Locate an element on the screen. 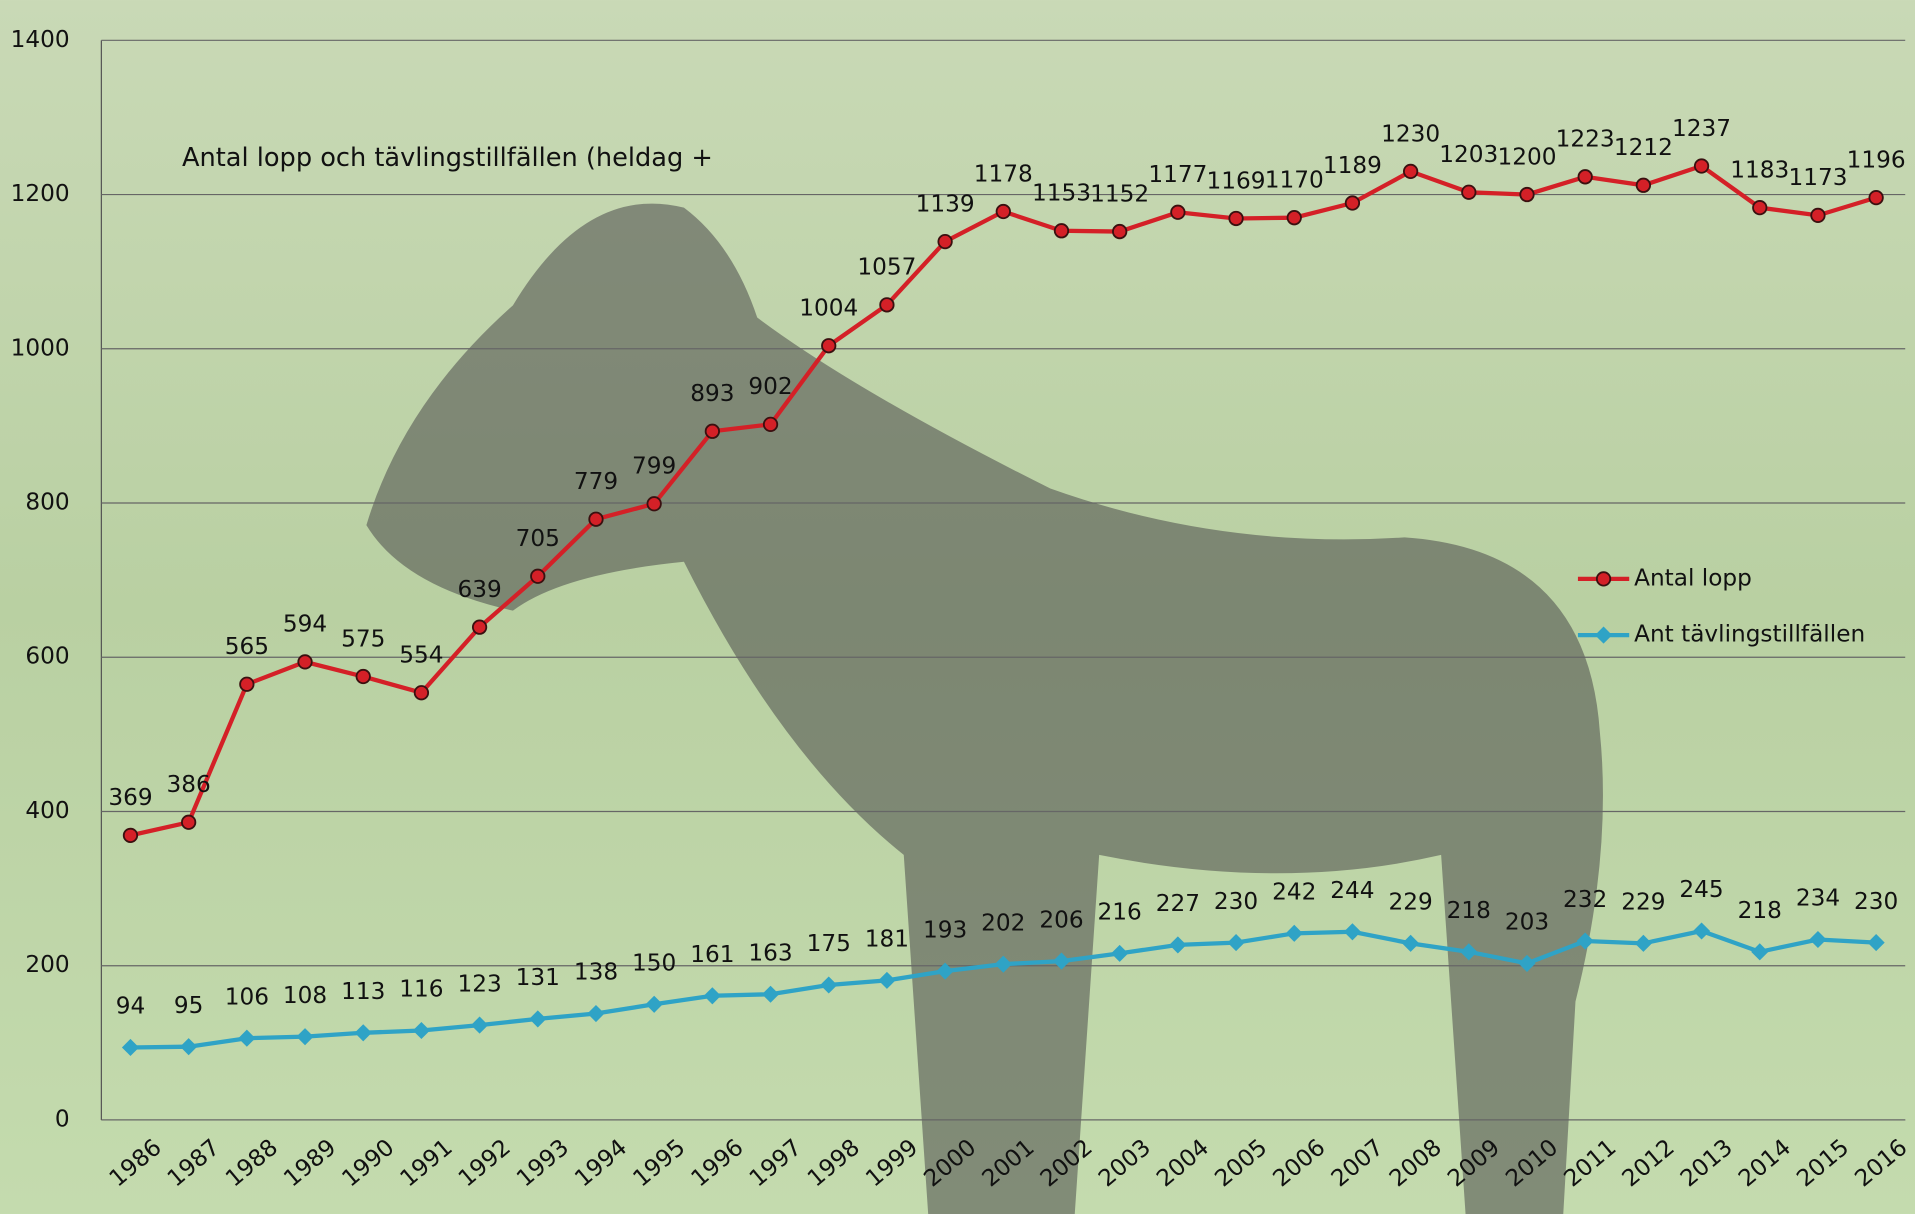 The image size is (1915, 1214). y-tick-label: 0 is located at coordinates (62, 1118).